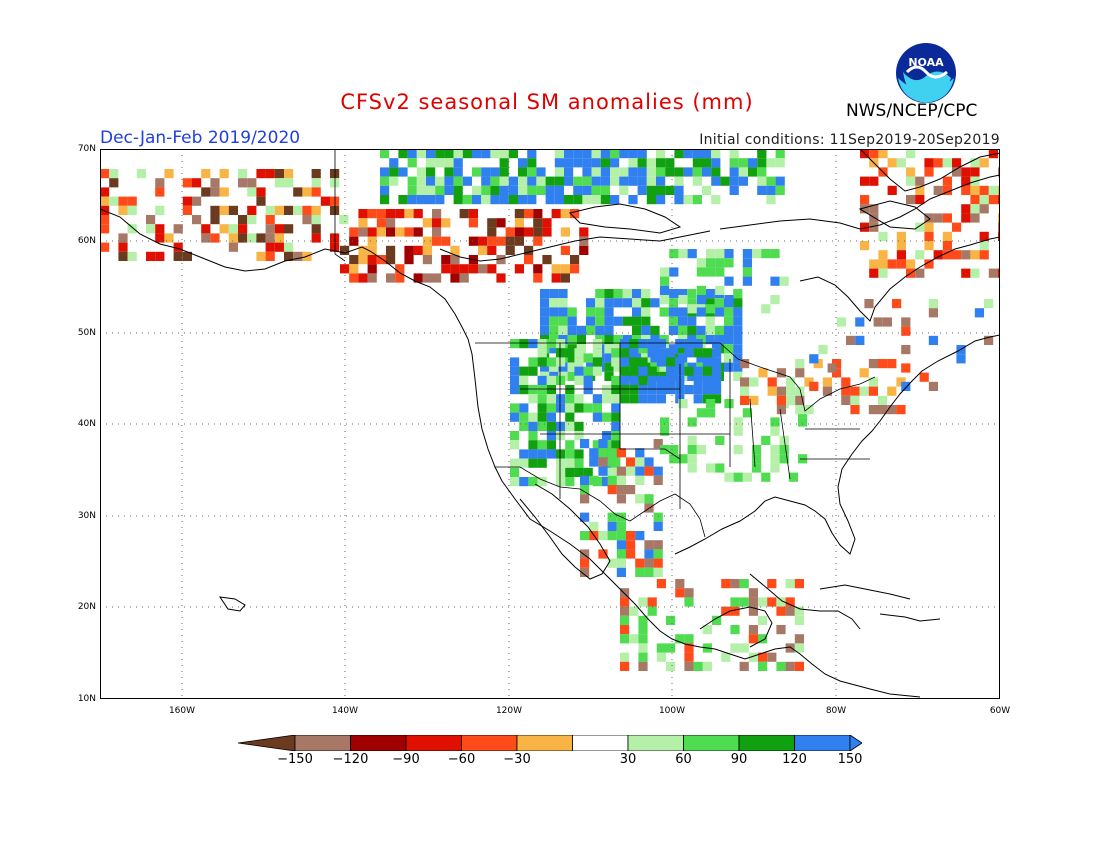 The height and width of the screenshot is (850, 1100). Describe the element at coordinates (926, 73) in the screenshot. I see `noaa-logo: NOAA` at that location.